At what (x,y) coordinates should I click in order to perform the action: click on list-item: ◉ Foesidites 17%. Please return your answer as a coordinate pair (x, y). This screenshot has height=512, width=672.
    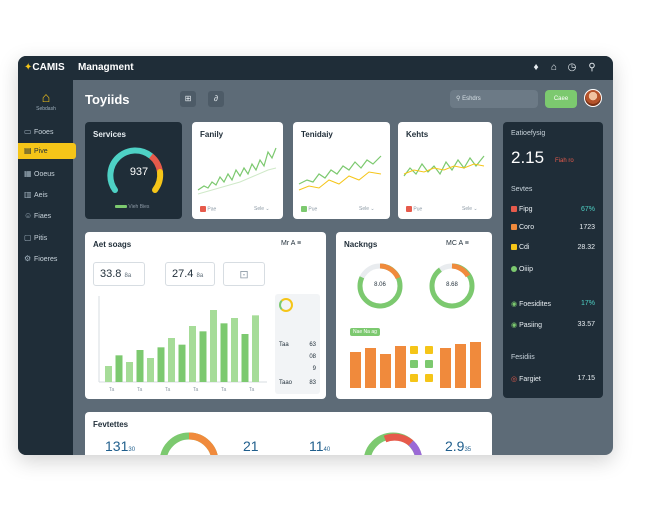
    Looking at the image, I should click on (553, 304).